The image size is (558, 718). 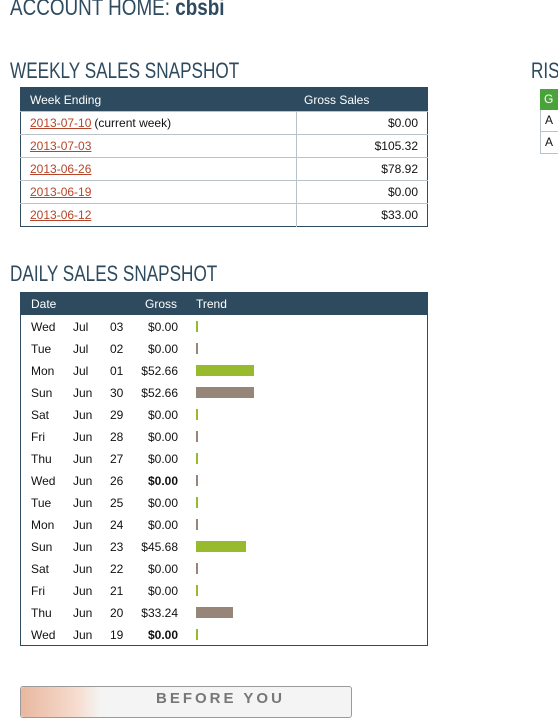 I want to click on weekly-row: 2013-07-03 $105.32, so click(x=224, y=146).